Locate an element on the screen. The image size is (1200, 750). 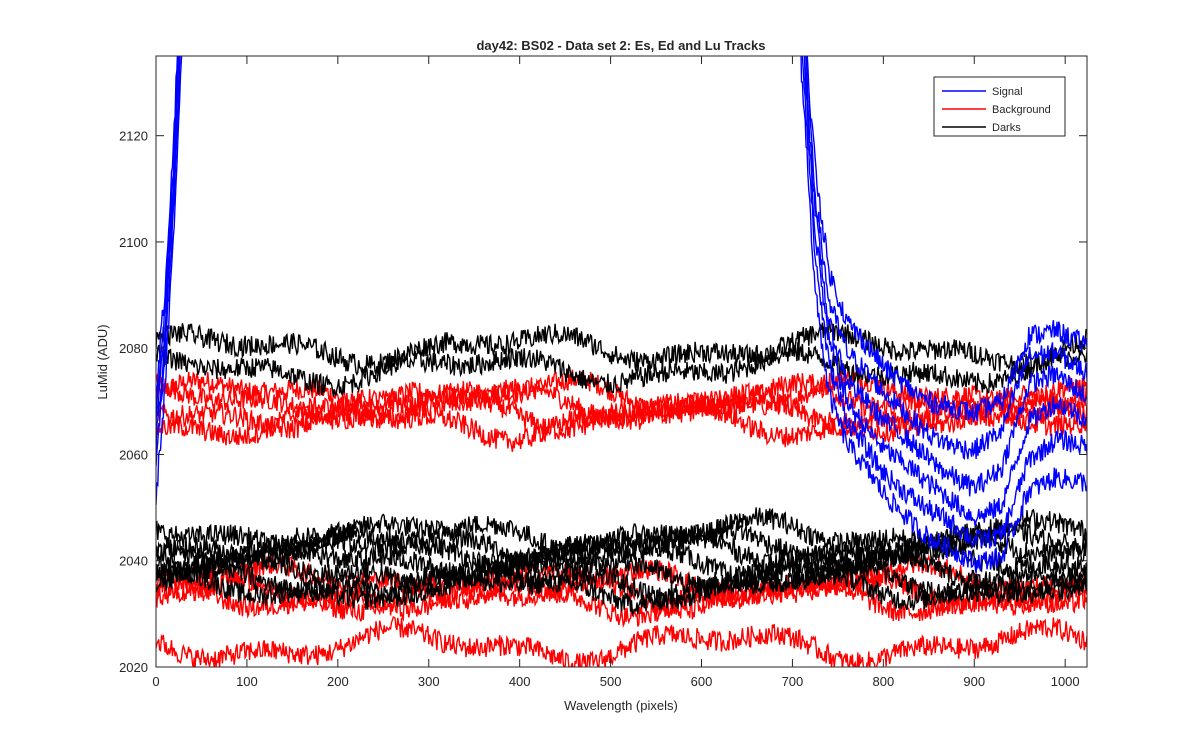
x-tick-label: 800 is located at coordinates (883, 681).